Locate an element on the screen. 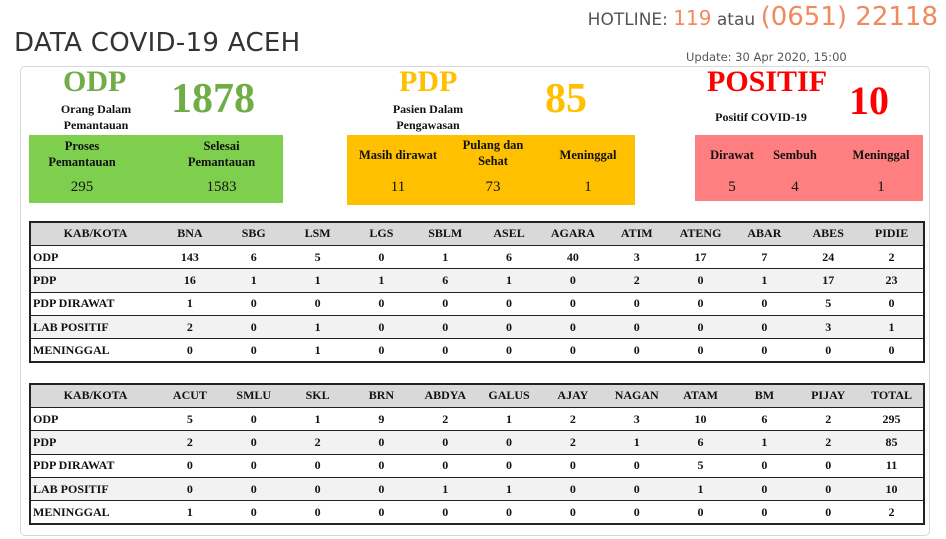  odp-proses-value: 295 is located at coordinates (82, 187).